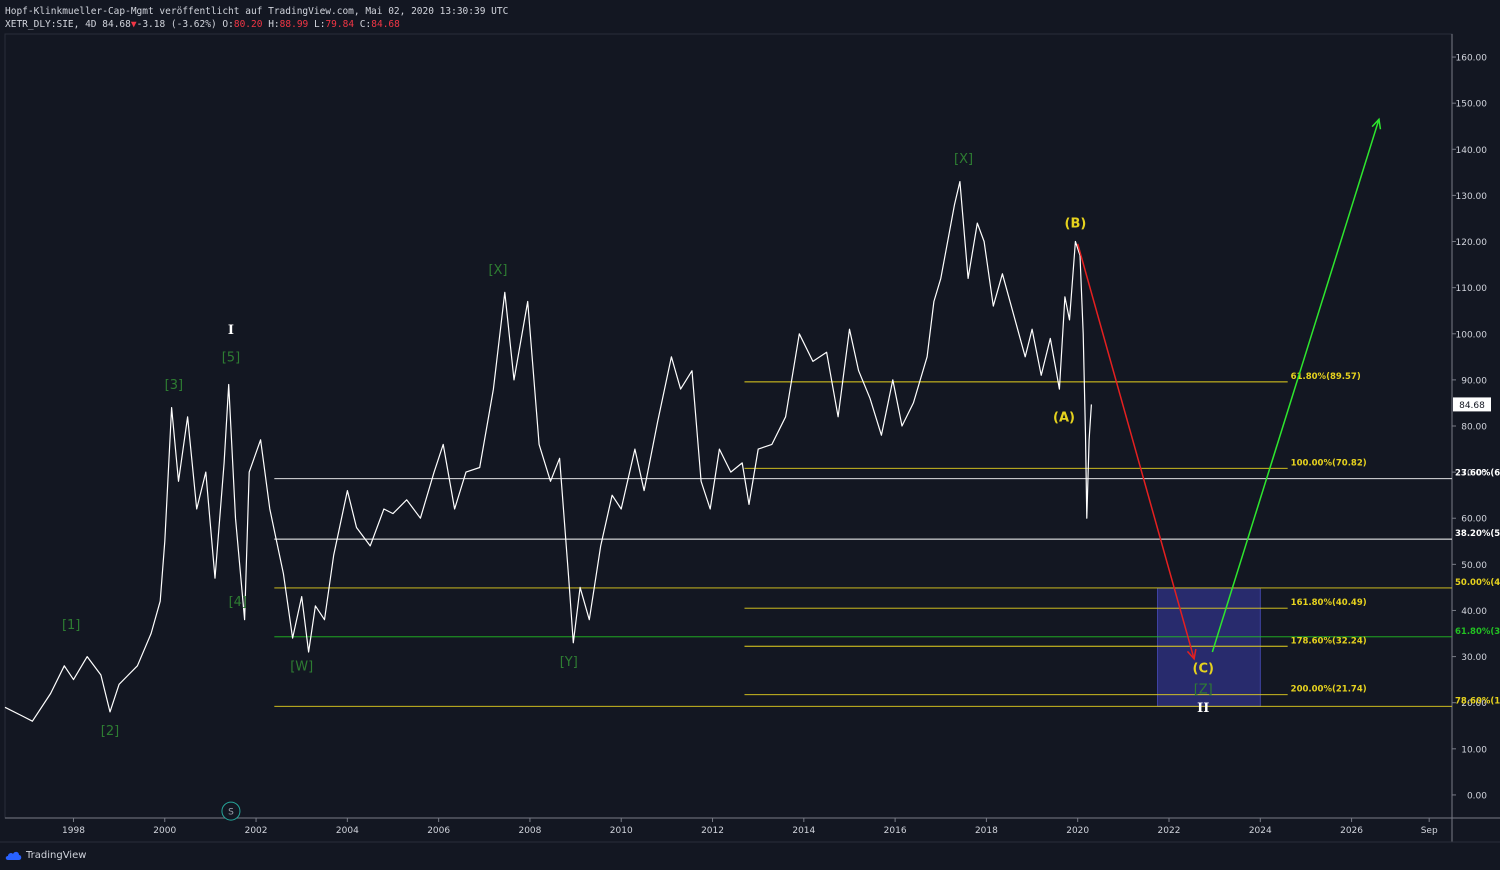  I want to click on x-tick-label: 2018, so click(986, 831).